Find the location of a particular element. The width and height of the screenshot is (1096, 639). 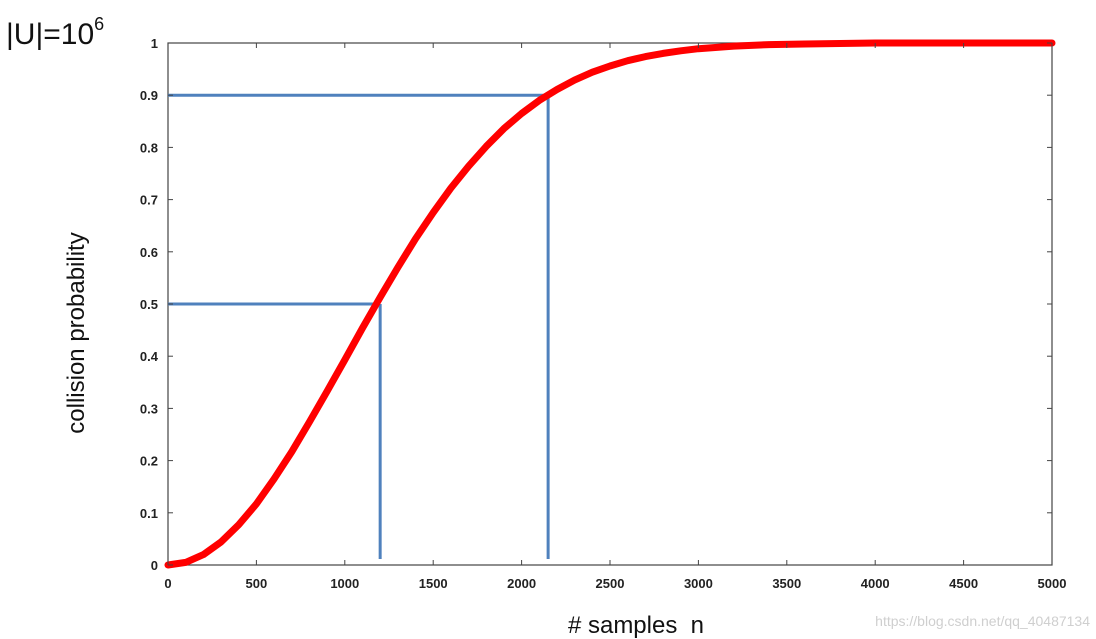

y-tick-label: 0.2 is located at coordinates (149, 461).